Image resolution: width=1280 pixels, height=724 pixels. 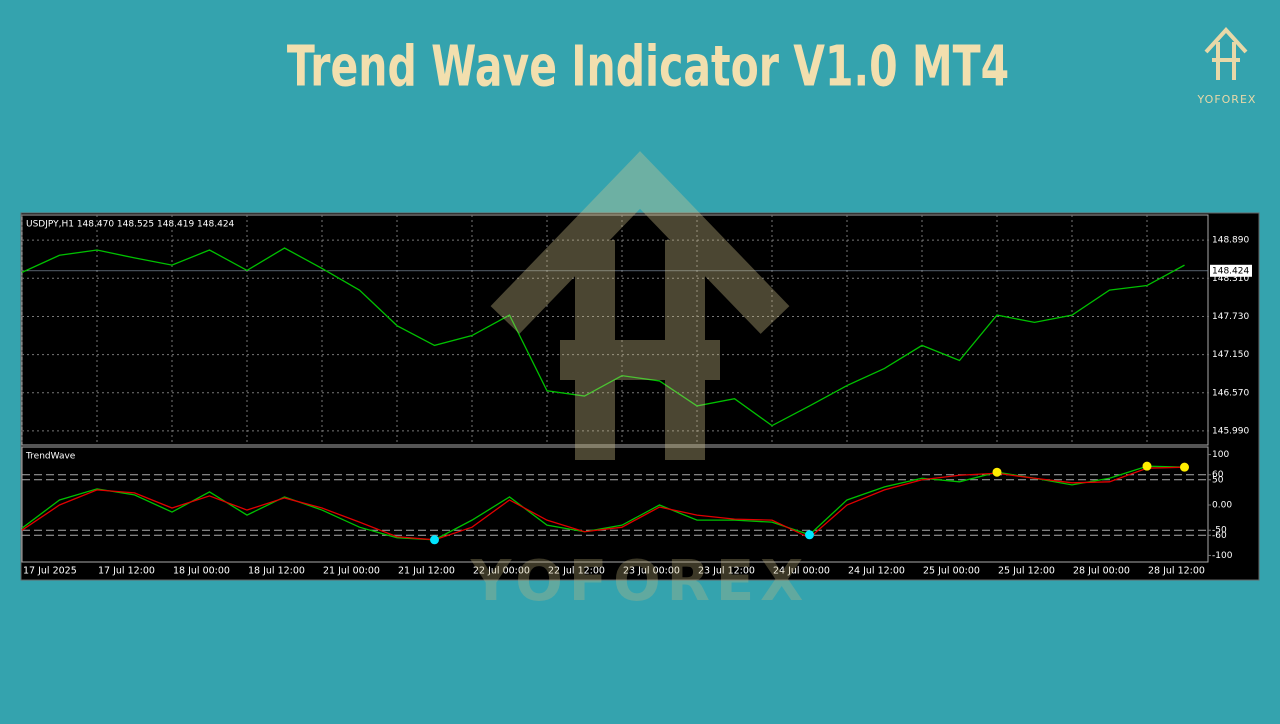 What do you see at coordinates (1218, 475) in the screenshot?
I see `y-tick-label: 60` at bounding box center [1218, 475].